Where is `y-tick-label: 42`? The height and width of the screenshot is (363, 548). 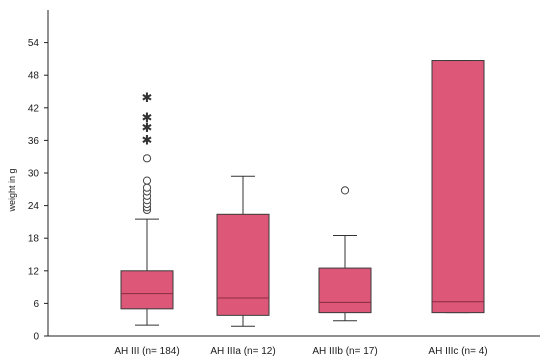
y-tick-label: 42 is located at coordinates (34, 108).